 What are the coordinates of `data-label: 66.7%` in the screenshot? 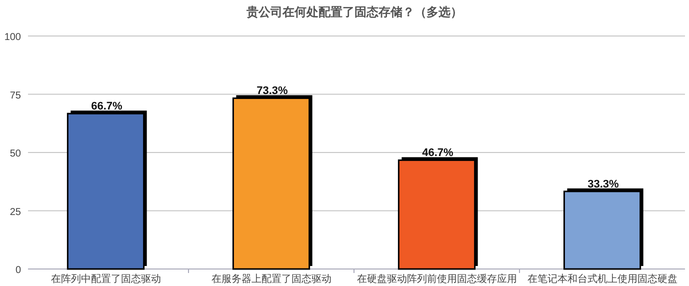 It's located at (107, 106).